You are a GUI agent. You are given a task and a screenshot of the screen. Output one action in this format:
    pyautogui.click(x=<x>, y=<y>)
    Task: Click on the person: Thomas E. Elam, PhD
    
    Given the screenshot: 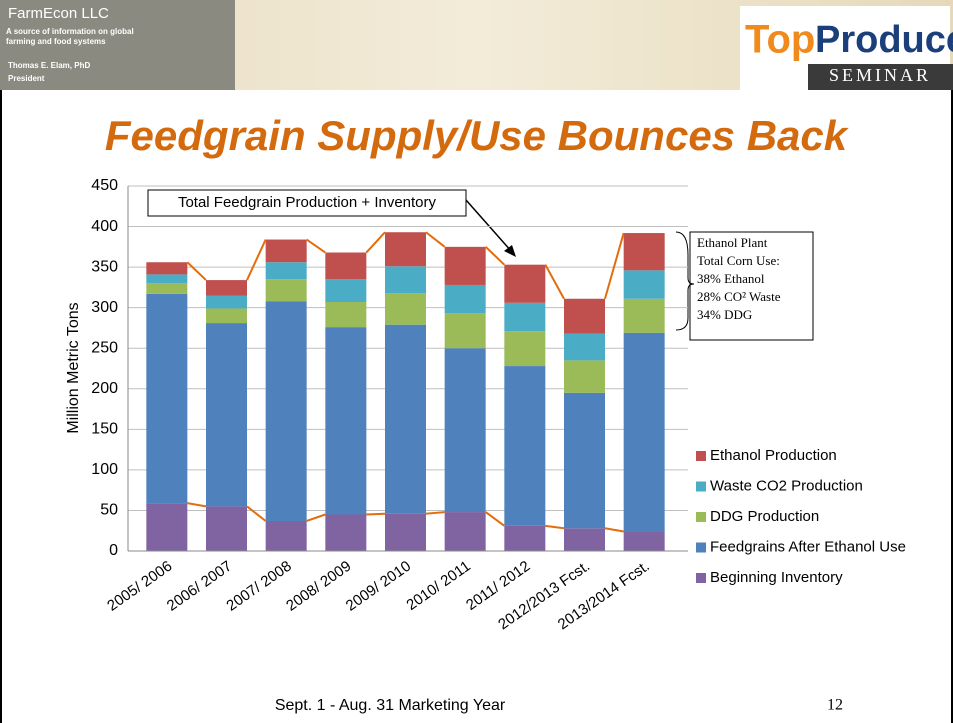 What is the action you would take?
    pyautogui.click(x=49, y=65)
    